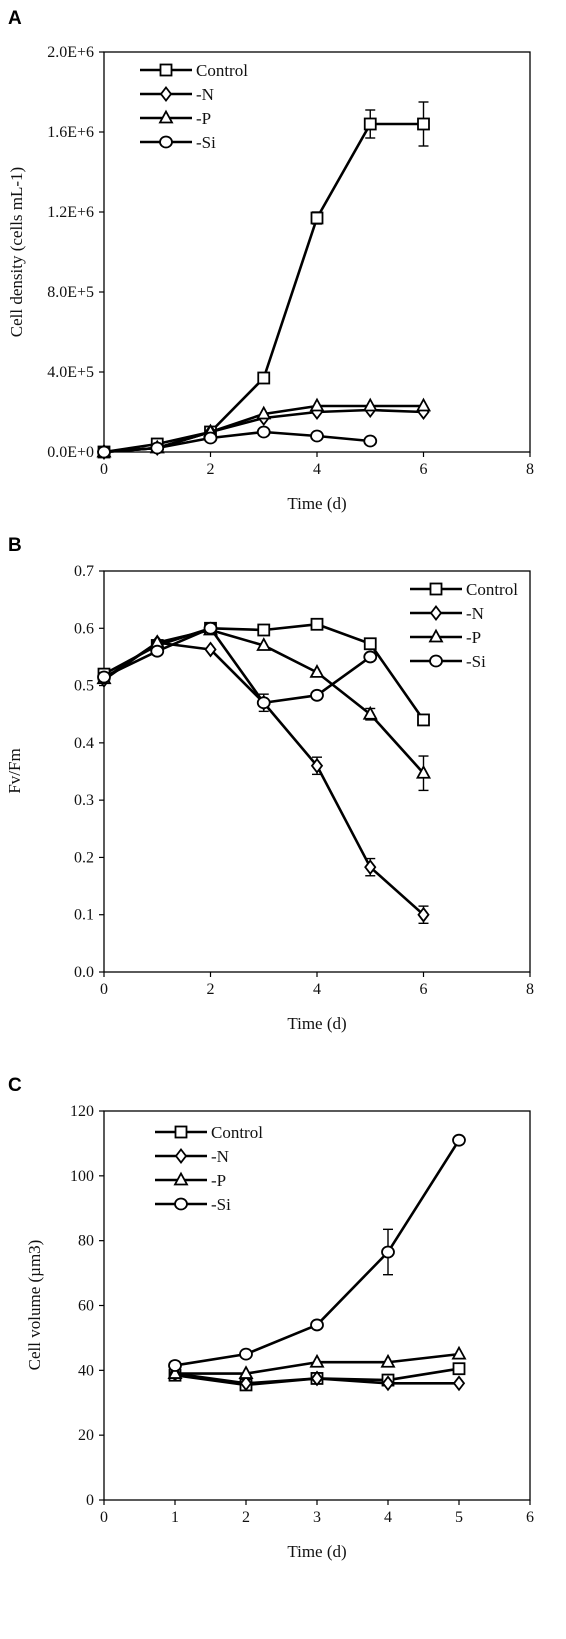  What do you see at coordinates (70, 132) in the screenshot?
I see `y-tick-label: 1.6E+6` at bounding box center [70, 132].